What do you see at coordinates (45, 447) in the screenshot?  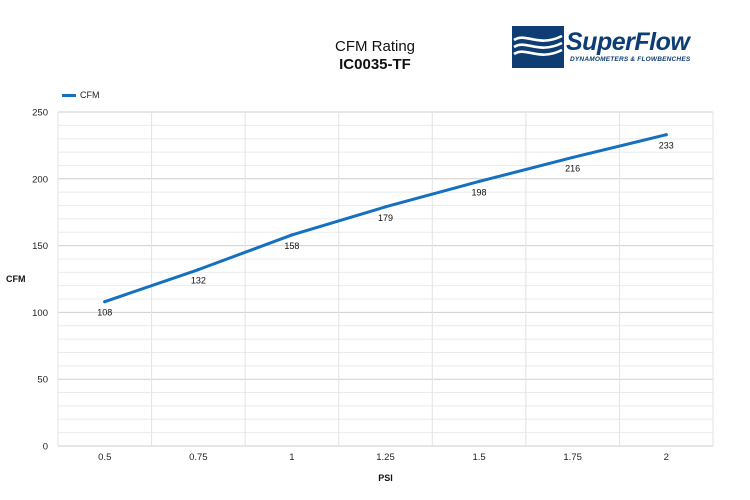 I see `y-tick-label: 0` at bounding box center [45, 447].